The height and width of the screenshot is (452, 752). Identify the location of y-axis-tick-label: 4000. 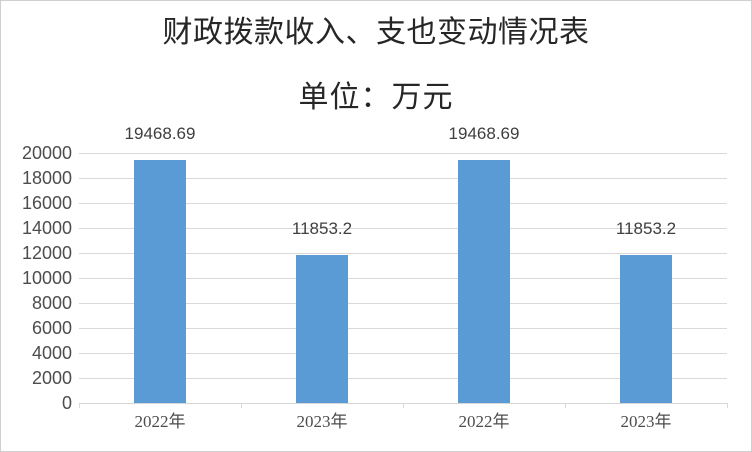
(51, 353).